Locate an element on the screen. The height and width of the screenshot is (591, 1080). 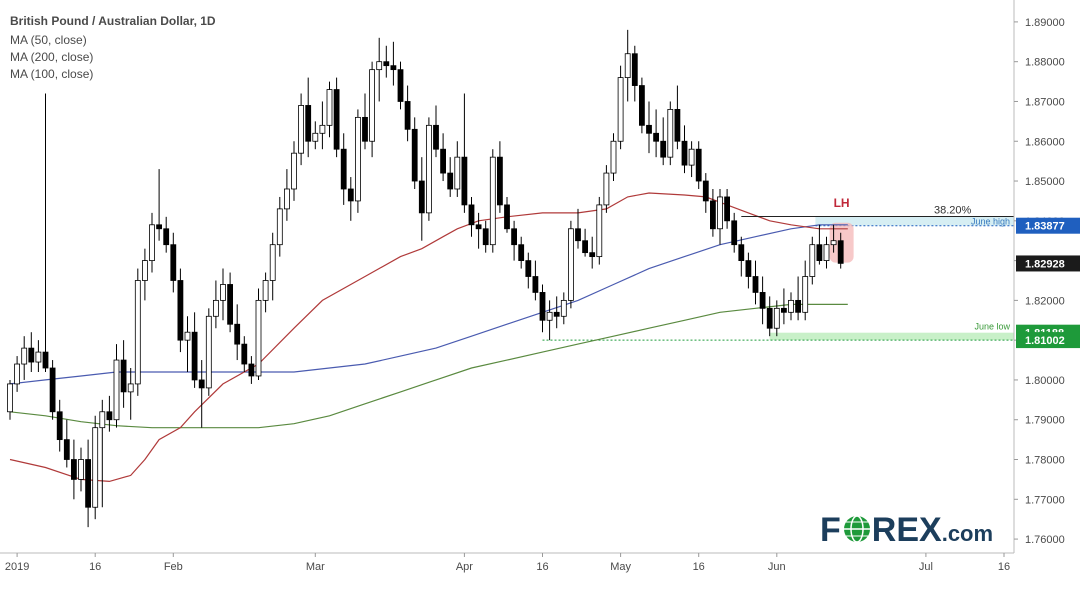
x-tick-label: Jul is located at coordinates (926, 567).